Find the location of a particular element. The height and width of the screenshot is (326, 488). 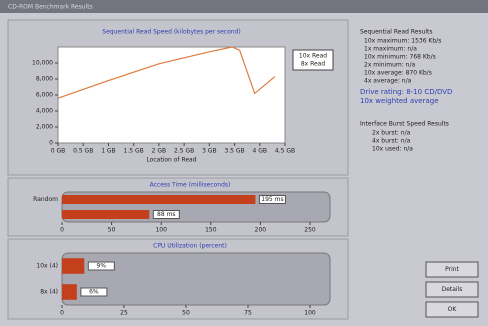

burst-title: Interface Burst Speed Results is located at coordinates (404, 124).